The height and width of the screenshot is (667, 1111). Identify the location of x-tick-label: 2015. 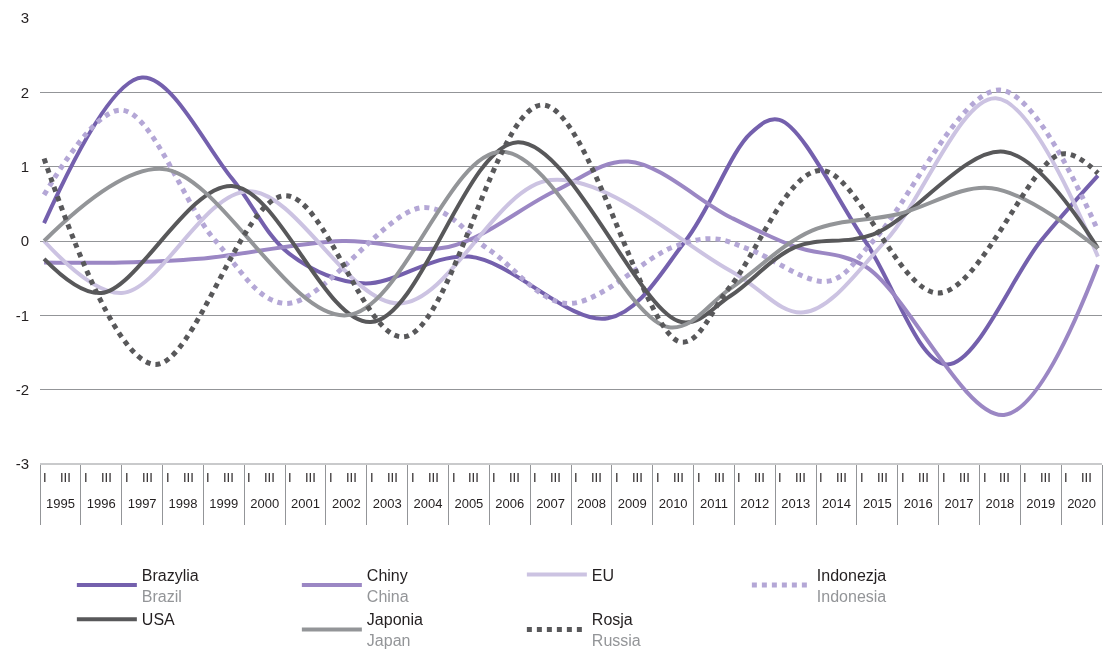
(877, 503).